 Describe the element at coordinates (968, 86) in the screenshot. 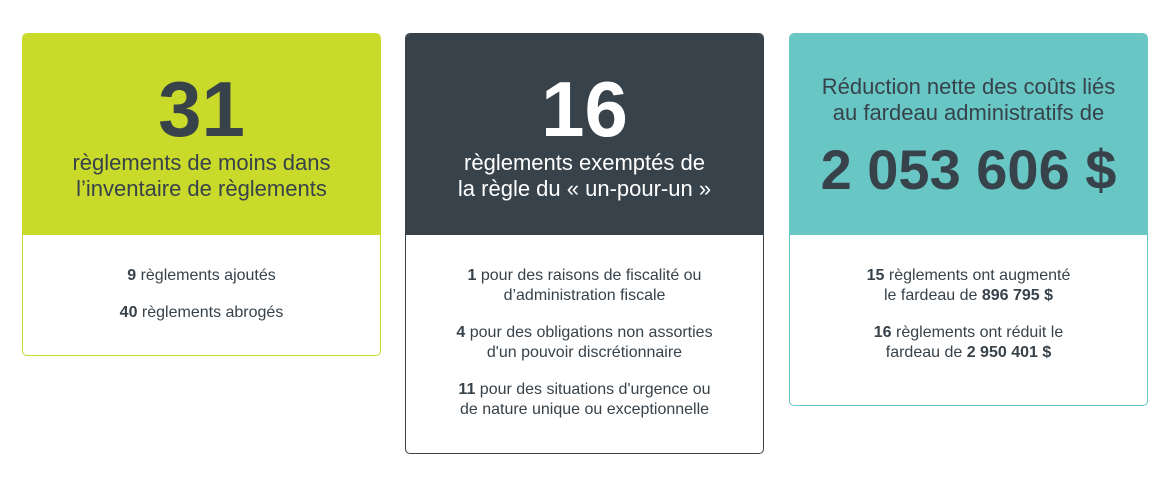

I see `caption-line: Réduction nette des coûts liés` at that location.